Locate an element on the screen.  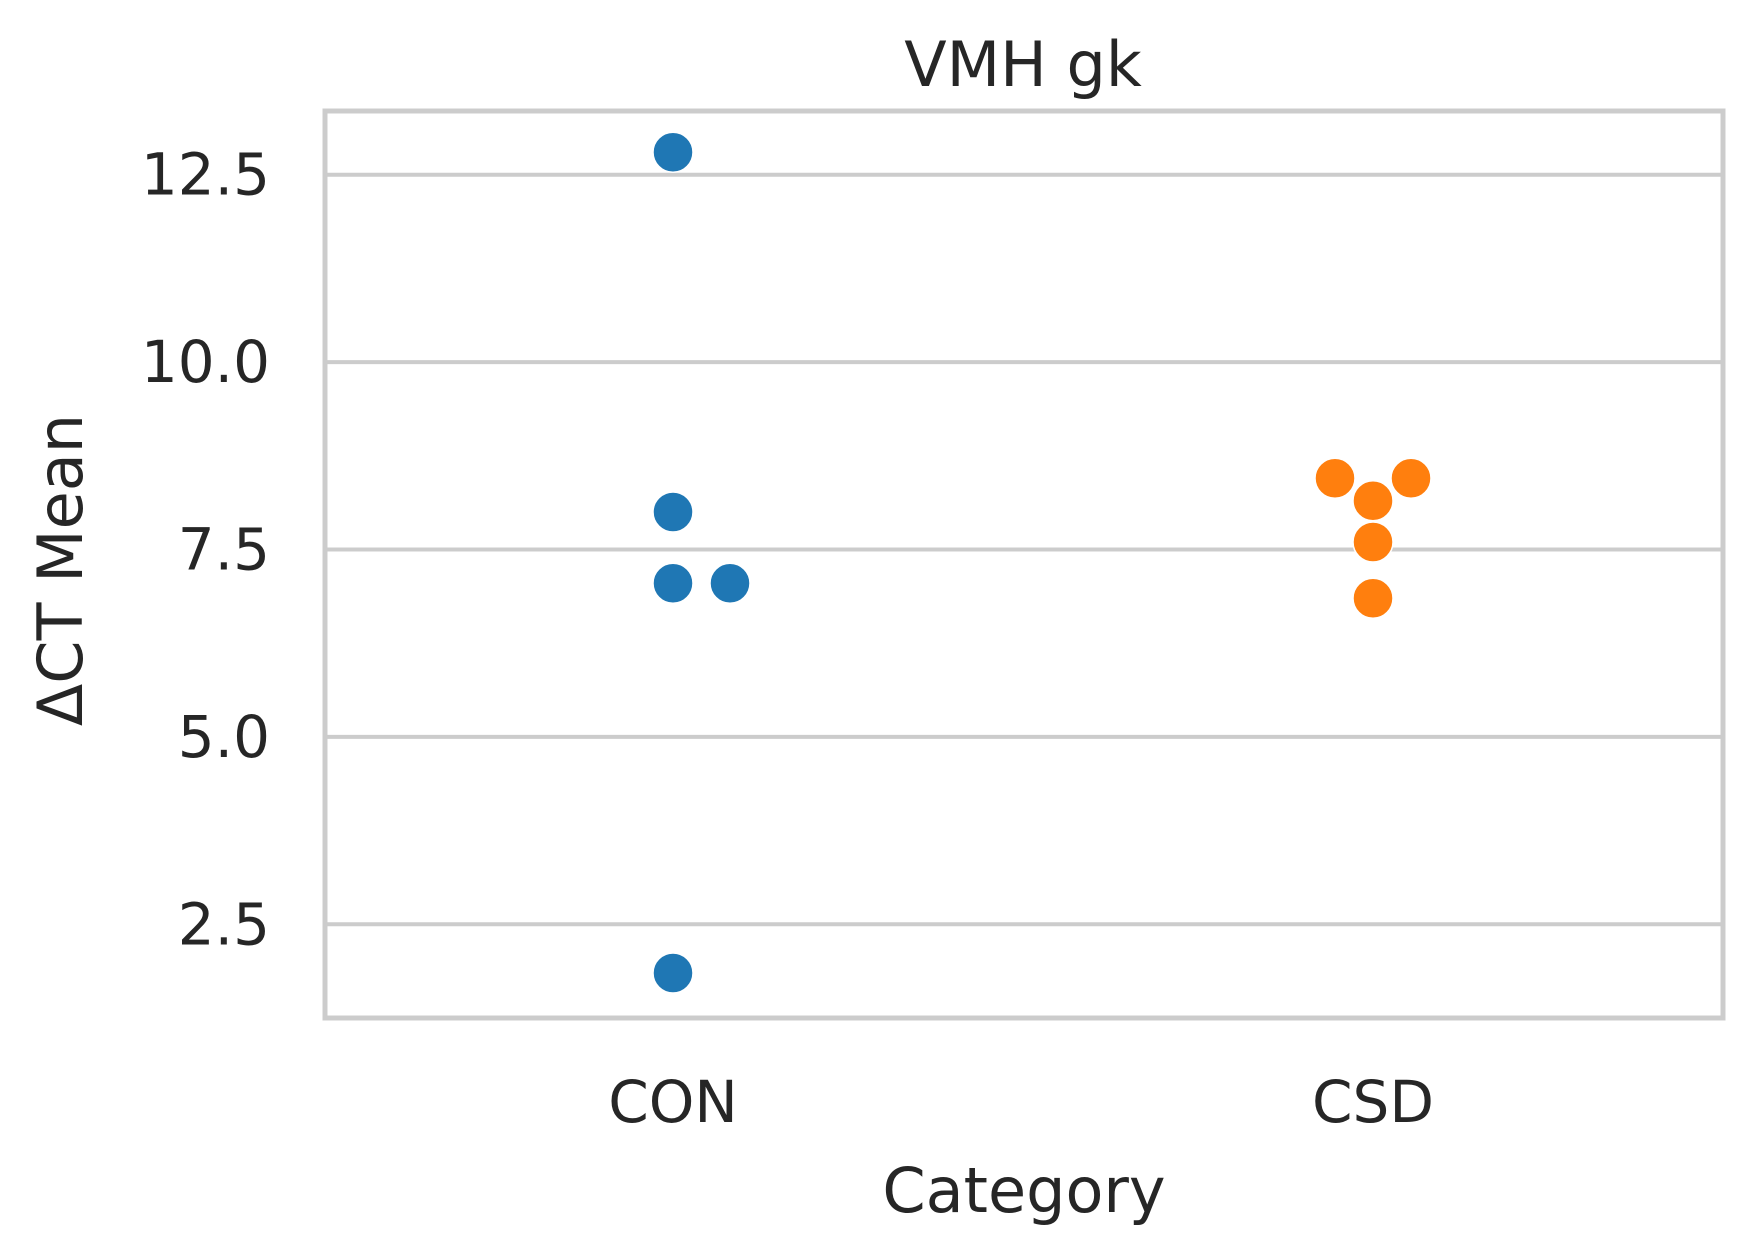
y-tick-label: 7.5 is located at coordinates (224, 550).